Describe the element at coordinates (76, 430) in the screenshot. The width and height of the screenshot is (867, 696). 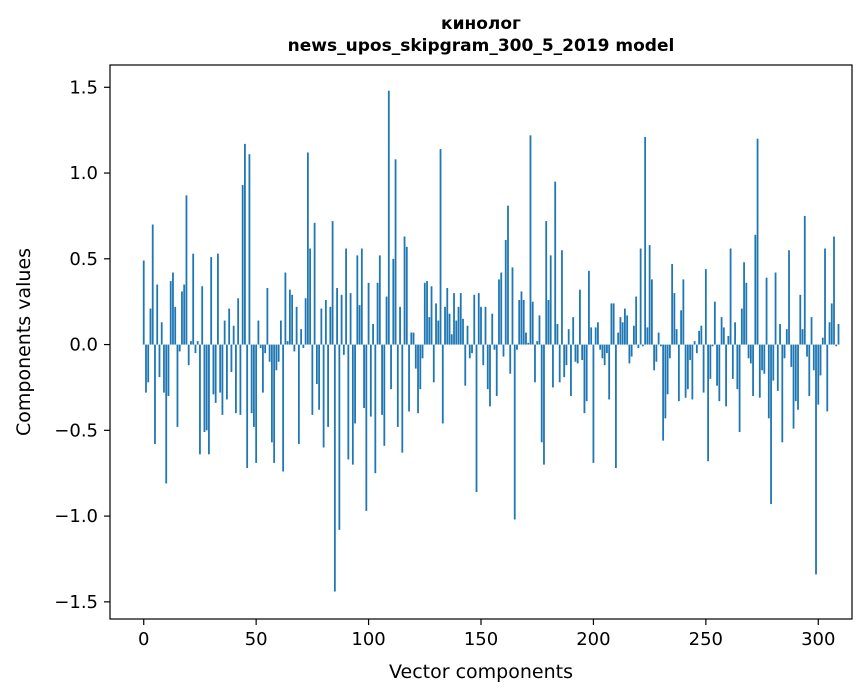
I see `y-tick-label: −0.5` at that location.